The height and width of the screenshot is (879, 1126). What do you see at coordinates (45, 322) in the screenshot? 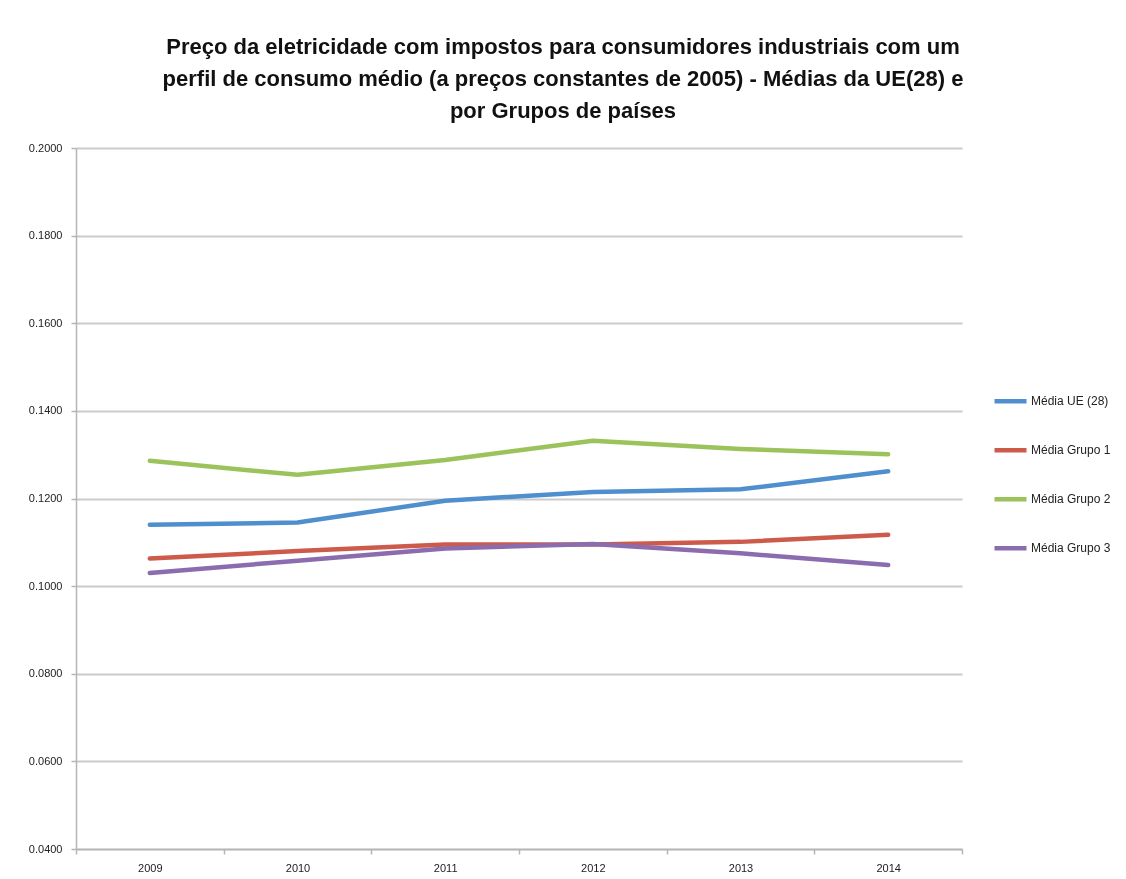
I see `y-tick-label: 0.1600` at bounding box center [45, 322].